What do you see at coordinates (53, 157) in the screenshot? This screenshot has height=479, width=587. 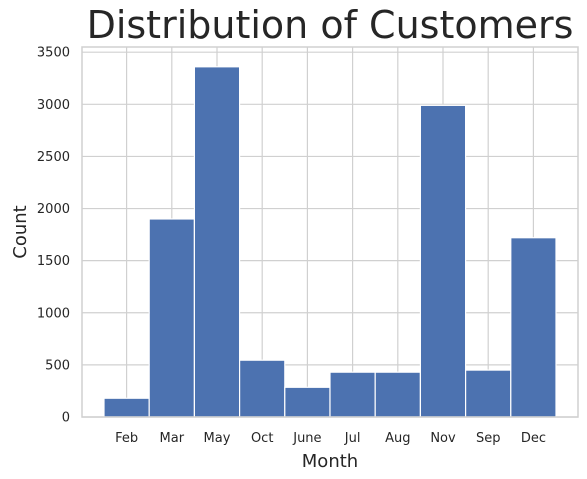 I see `y-tick-label: 2500` at bounding box center [53, 157].